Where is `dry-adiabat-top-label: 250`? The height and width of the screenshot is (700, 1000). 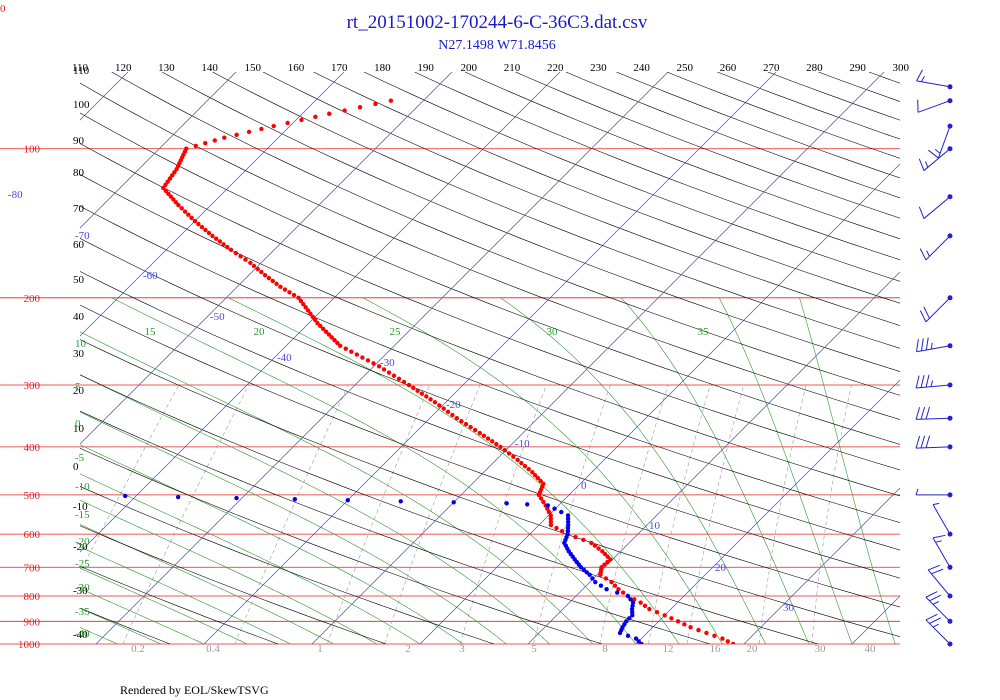
dry-adiabat-top-label: 250 is located at coordinates (685, 68).